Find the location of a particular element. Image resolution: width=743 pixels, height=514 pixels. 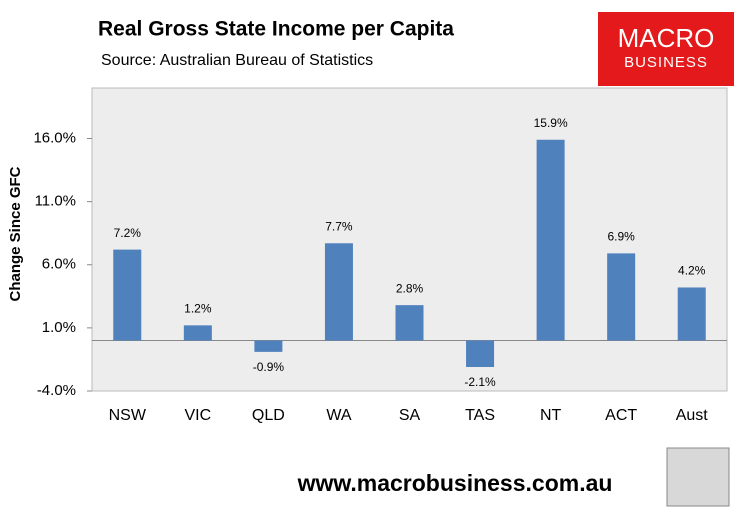

chart-title: Real Gross State Income per Capita is located at coordinates (276, 29).